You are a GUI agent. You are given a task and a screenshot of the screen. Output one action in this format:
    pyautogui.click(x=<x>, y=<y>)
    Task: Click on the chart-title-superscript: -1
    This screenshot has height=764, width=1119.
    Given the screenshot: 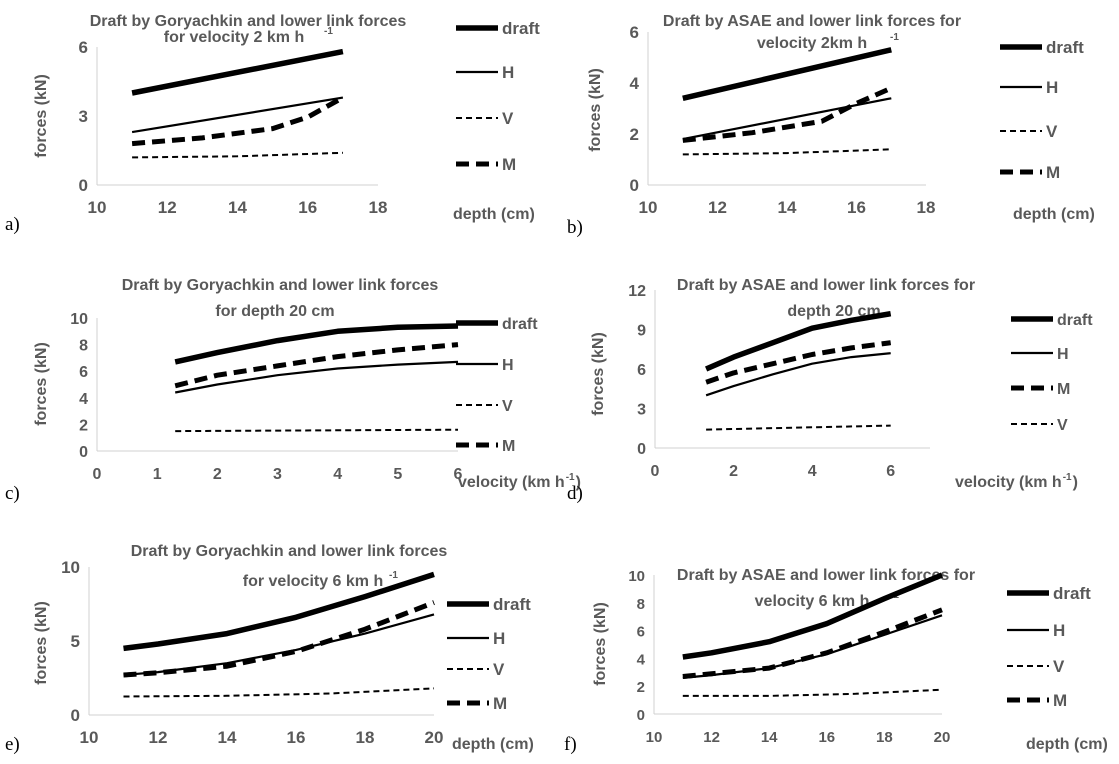 What is the action you would take?
    pyautogui.click(x=328, y=31)
    